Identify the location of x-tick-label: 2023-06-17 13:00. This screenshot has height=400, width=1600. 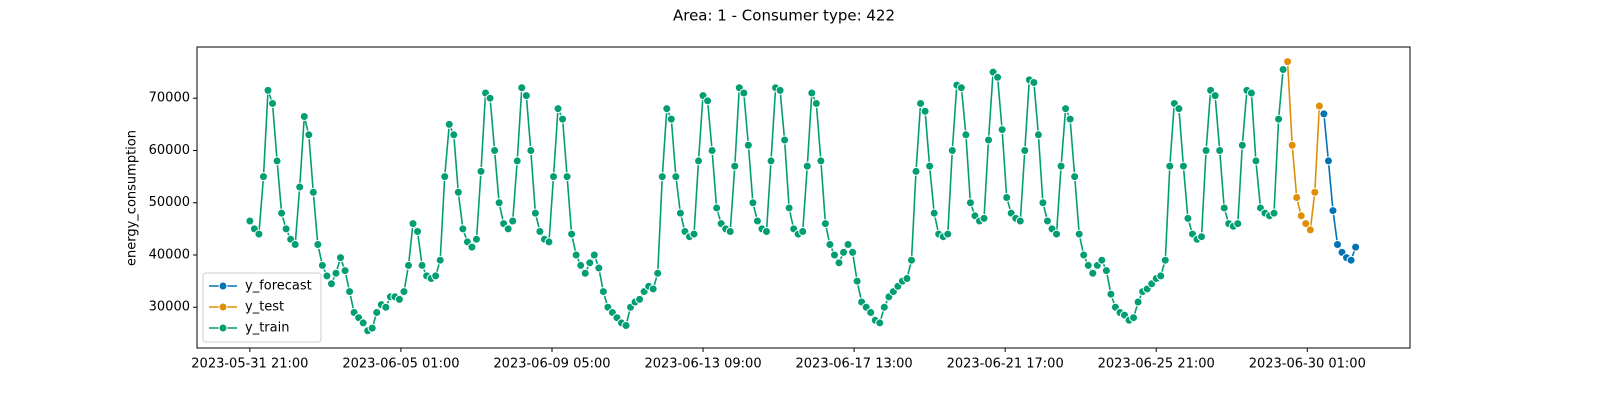
(854, 364).